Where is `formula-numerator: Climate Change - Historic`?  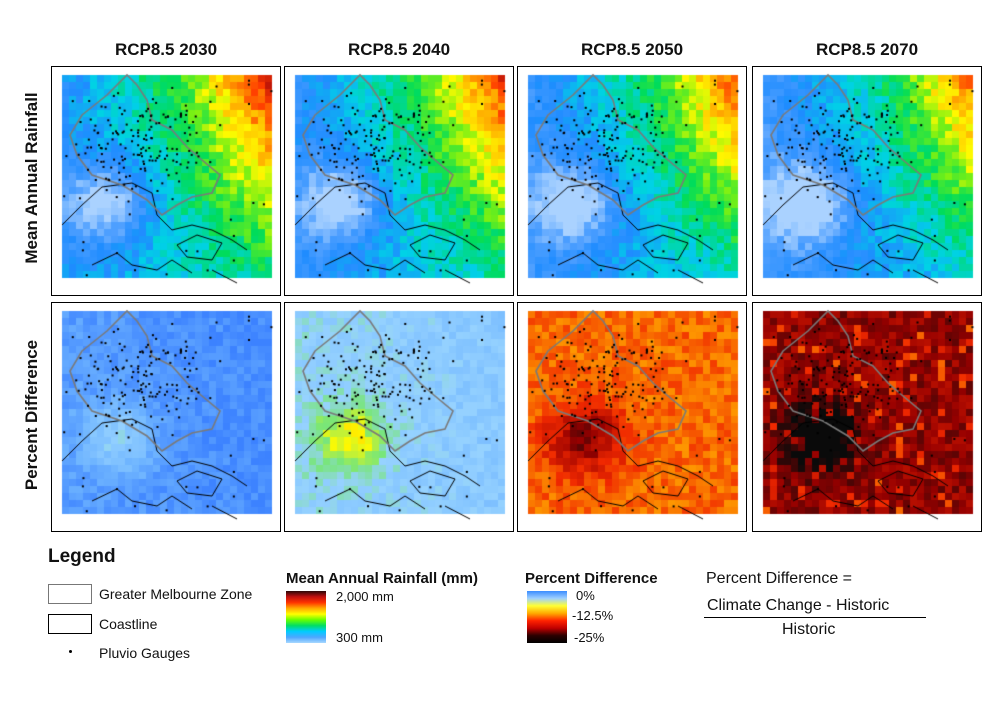
formula-numerator: Climate Change - Historic is located at coordinates (798, 605).